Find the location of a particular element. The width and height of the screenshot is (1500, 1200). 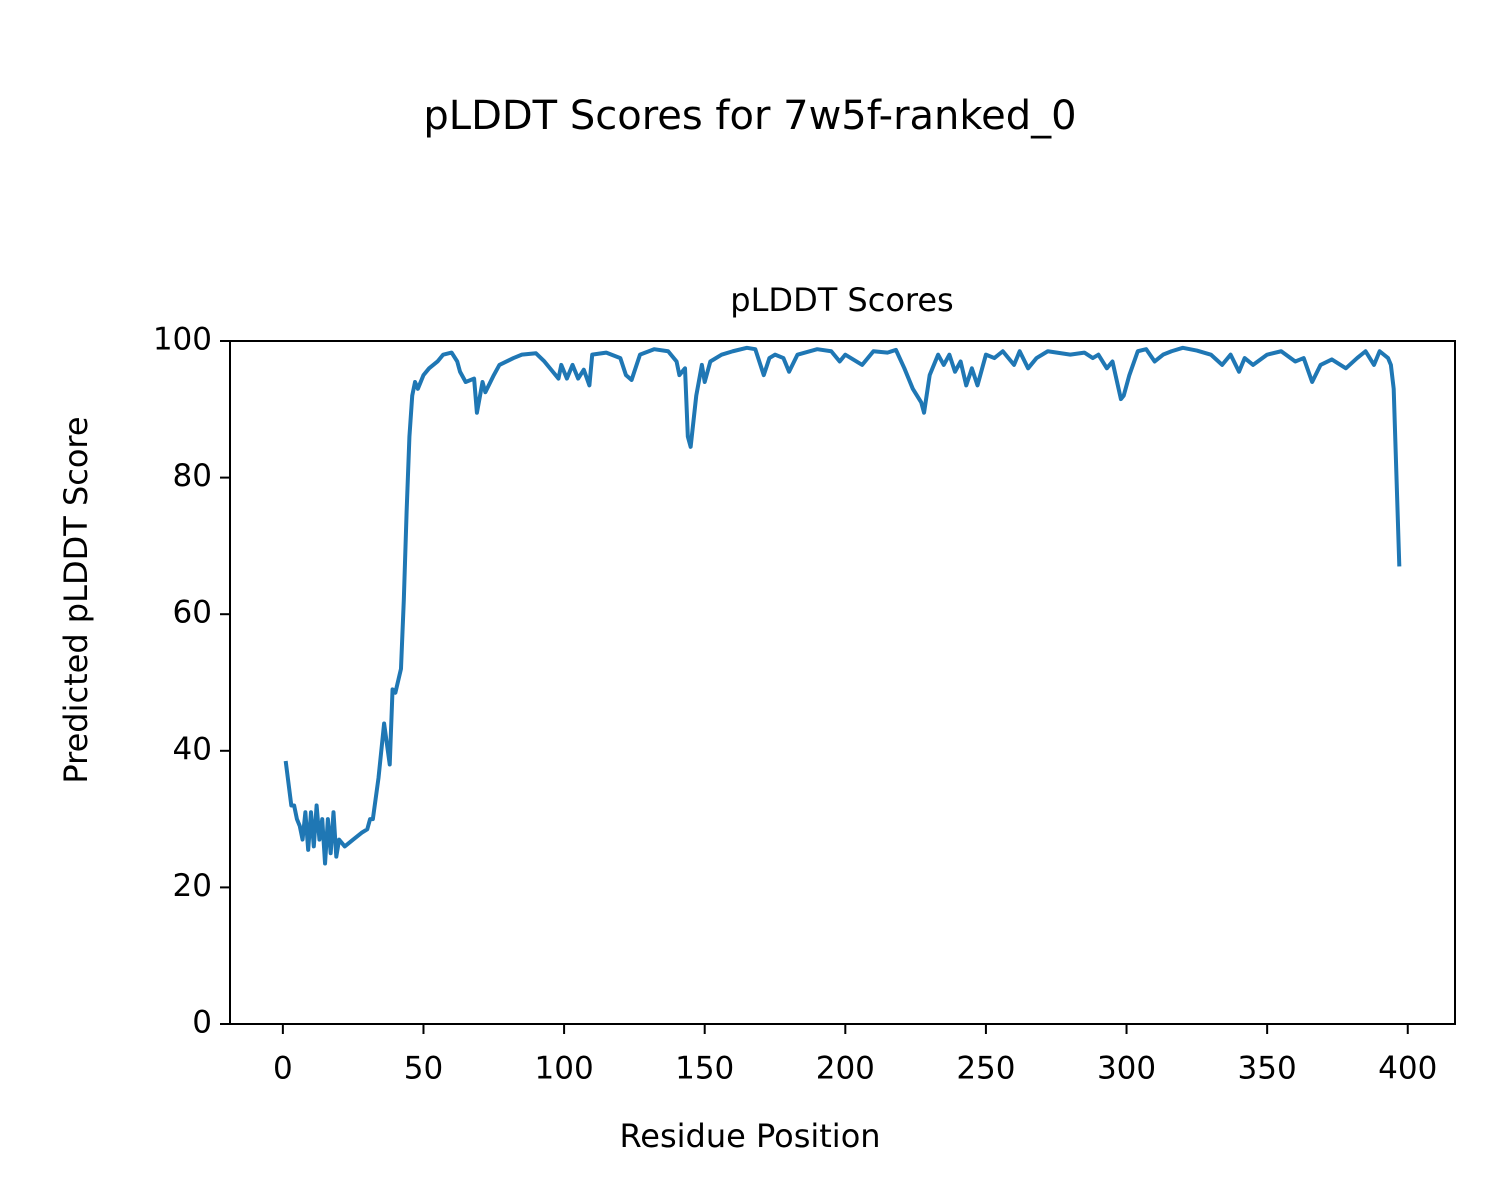

y-tick-label: 0 is located at coordinates (202, 1023).